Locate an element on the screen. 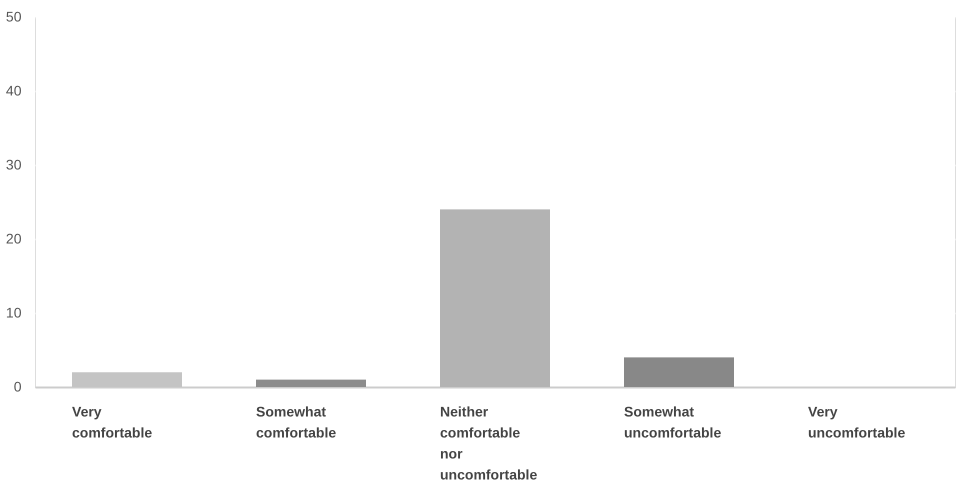  x-tick-label: Somewhat comfortable is located at coordinates (296, 422).